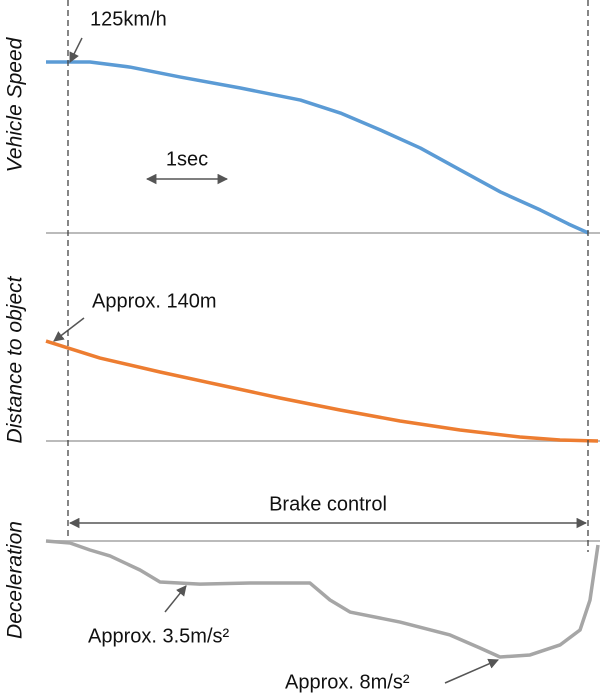 The image size is (600, 697). I want to click on annotation-text: Approx. 8m/s², so click(347, 682).